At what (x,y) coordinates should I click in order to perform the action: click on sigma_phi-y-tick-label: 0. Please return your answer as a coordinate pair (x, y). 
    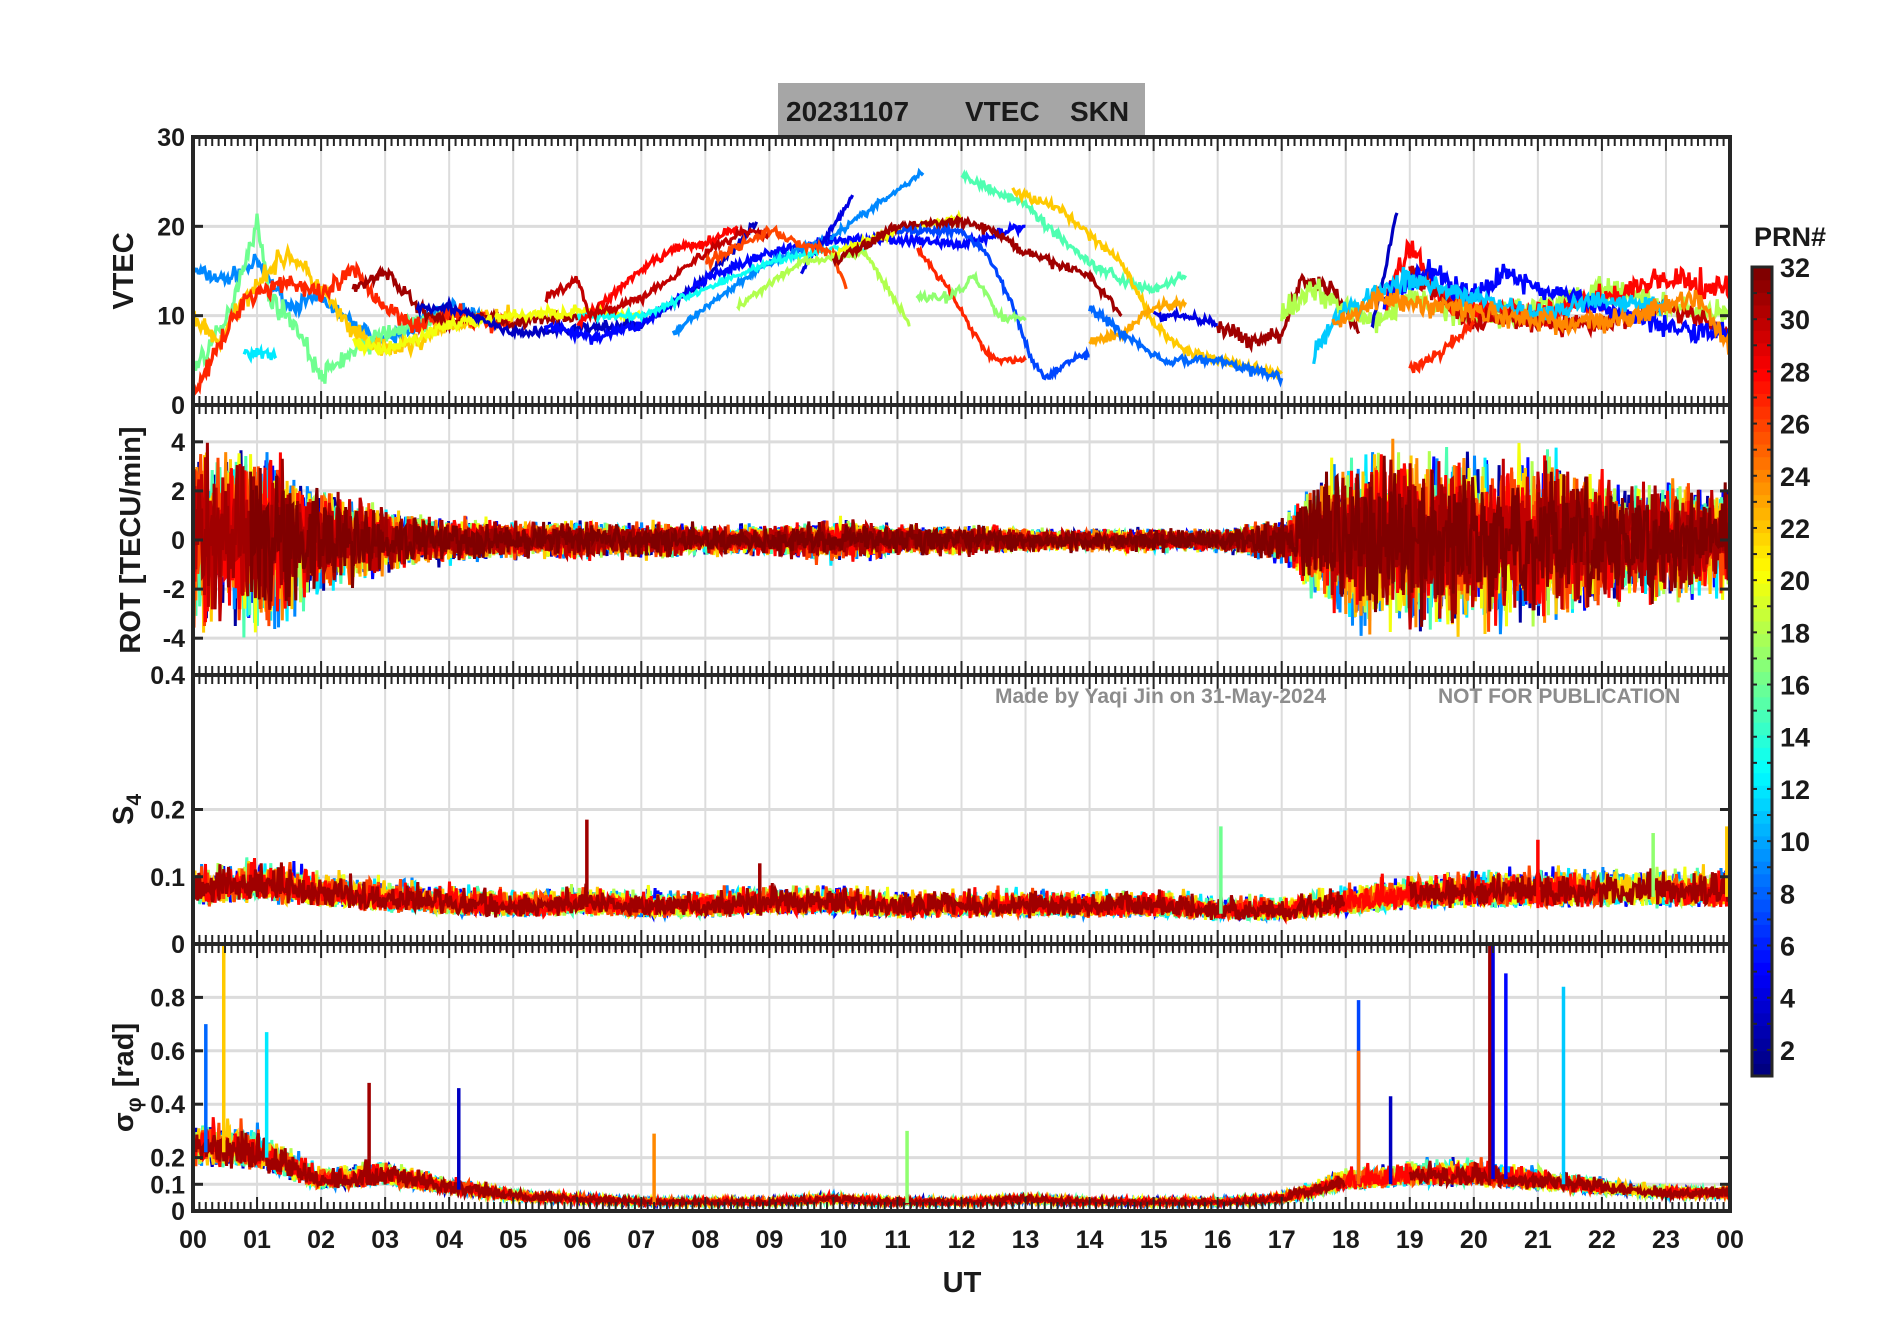
    Looking at the image, I should click on (178, 1212).